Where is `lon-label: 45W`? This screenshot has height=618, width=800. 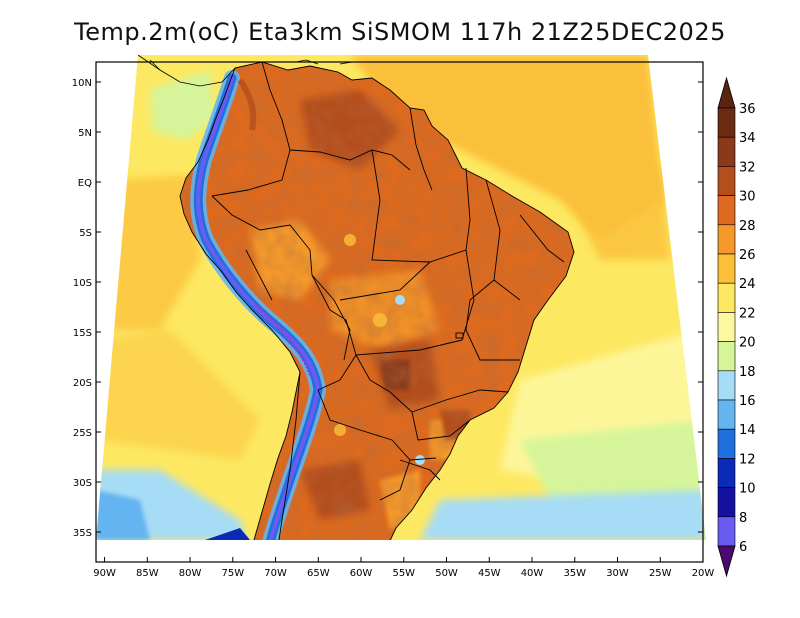
lon-label: 45W is located at coordinates (489, 573).